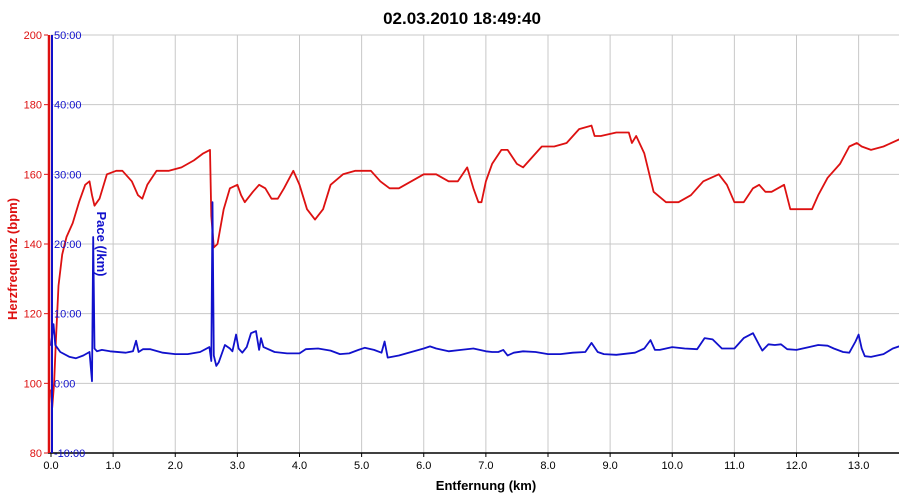 This screenshot has height=494, width=899. What do you see at coordinates (68, 106) in the screenshot?
I see `y-tick-label-pace: 40:00` at bounding box center [68, 106].